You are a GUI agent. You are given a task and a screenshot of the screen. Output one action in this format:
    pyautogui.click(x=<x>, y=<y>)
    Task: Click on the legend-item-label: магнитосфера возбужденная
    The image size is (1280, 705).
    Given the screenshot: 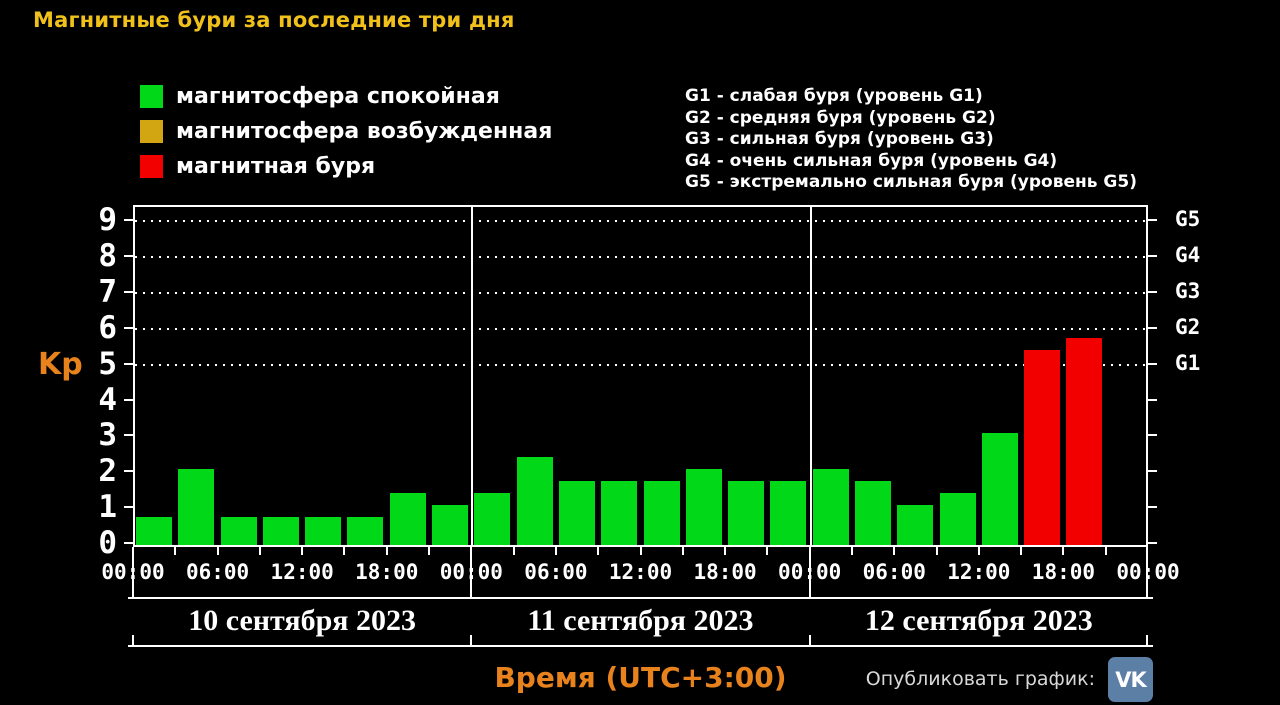 What is the action you would take?
    pyautogui.click(x=364, y=131)
    